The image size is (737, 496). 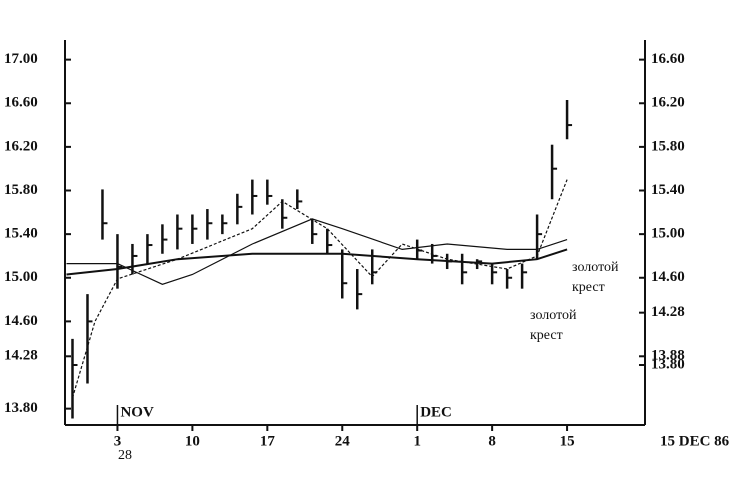 What do you see at coordinates (668, 190) in the screenshot?
I see `y2-tick-label: 15.40` at bounding box center [668, 190].